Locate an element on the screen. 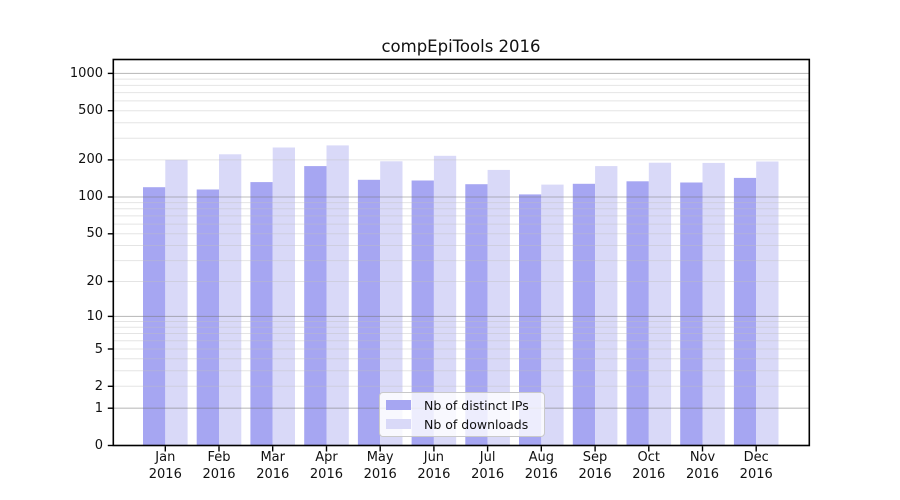 The image size is (900, 500). x-tick-label: Jan 2016 is located at coordinates (165, 466).